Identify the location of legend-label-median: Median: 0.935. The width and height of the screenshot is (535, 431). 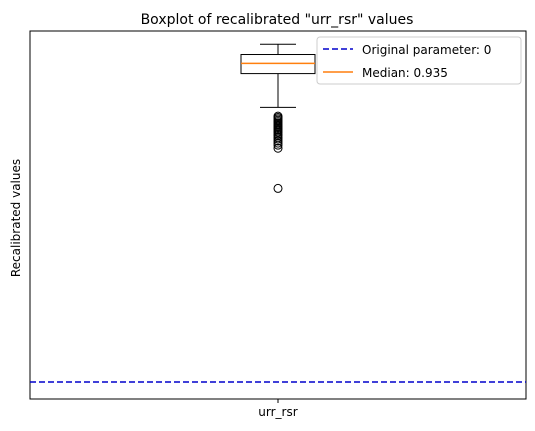
(405, 73).